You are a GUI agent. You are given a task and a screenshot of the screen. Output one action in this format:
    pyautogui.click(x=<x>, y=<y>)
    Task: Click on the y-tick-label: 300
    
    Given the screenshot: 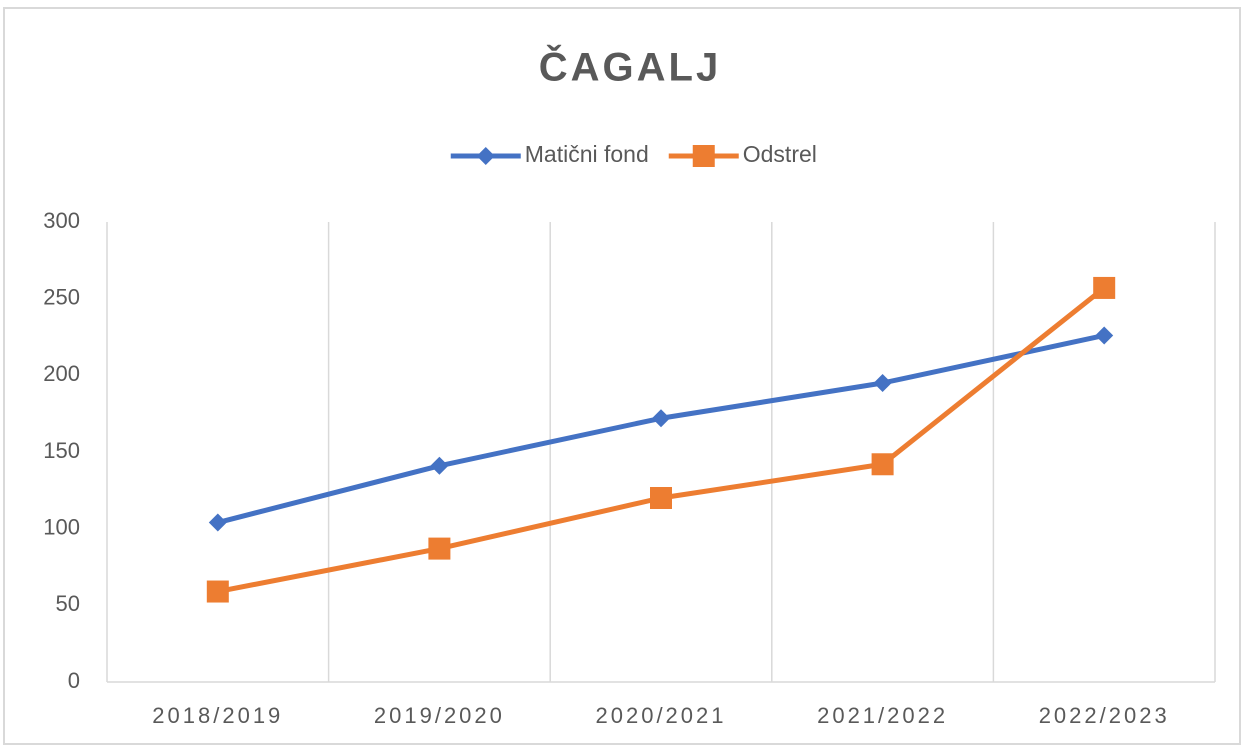 What is the action you would take?
    pyautogui.click(x=61, y=220)
    